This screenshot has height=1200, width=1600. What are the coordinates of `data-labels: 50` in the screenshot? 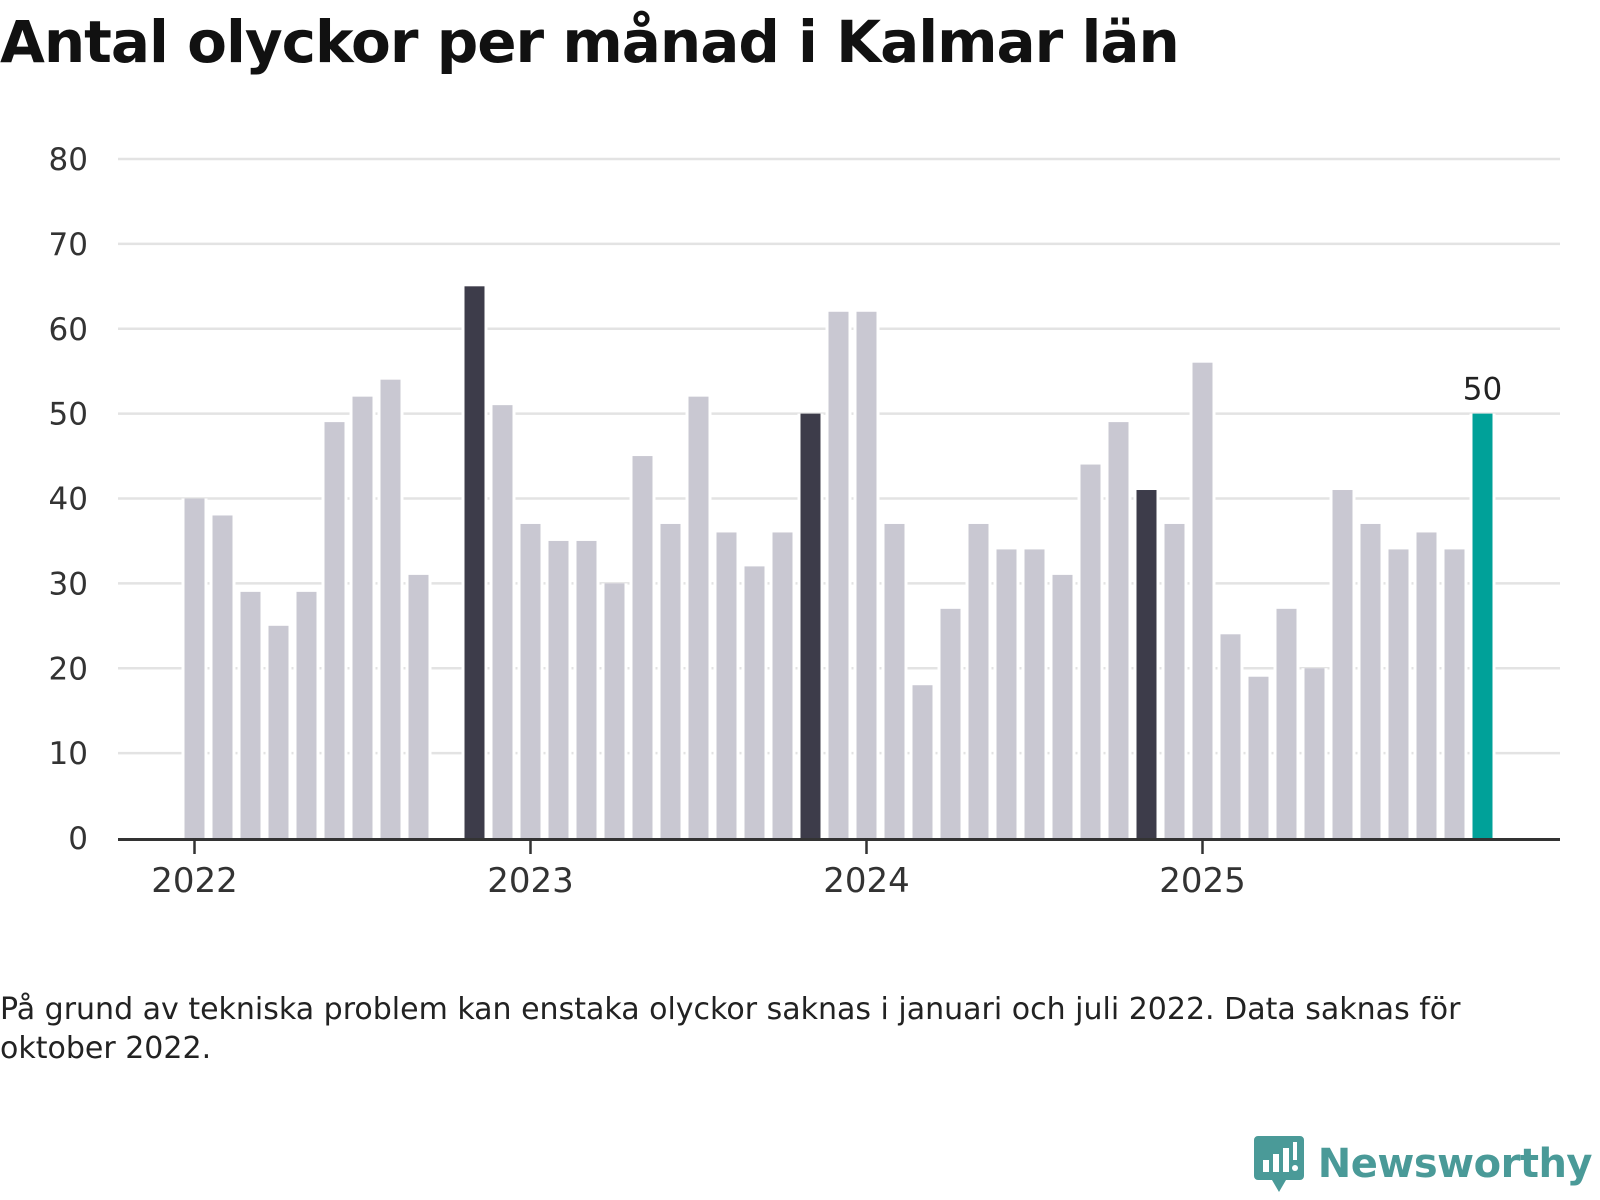 It's located at (1482, 390).